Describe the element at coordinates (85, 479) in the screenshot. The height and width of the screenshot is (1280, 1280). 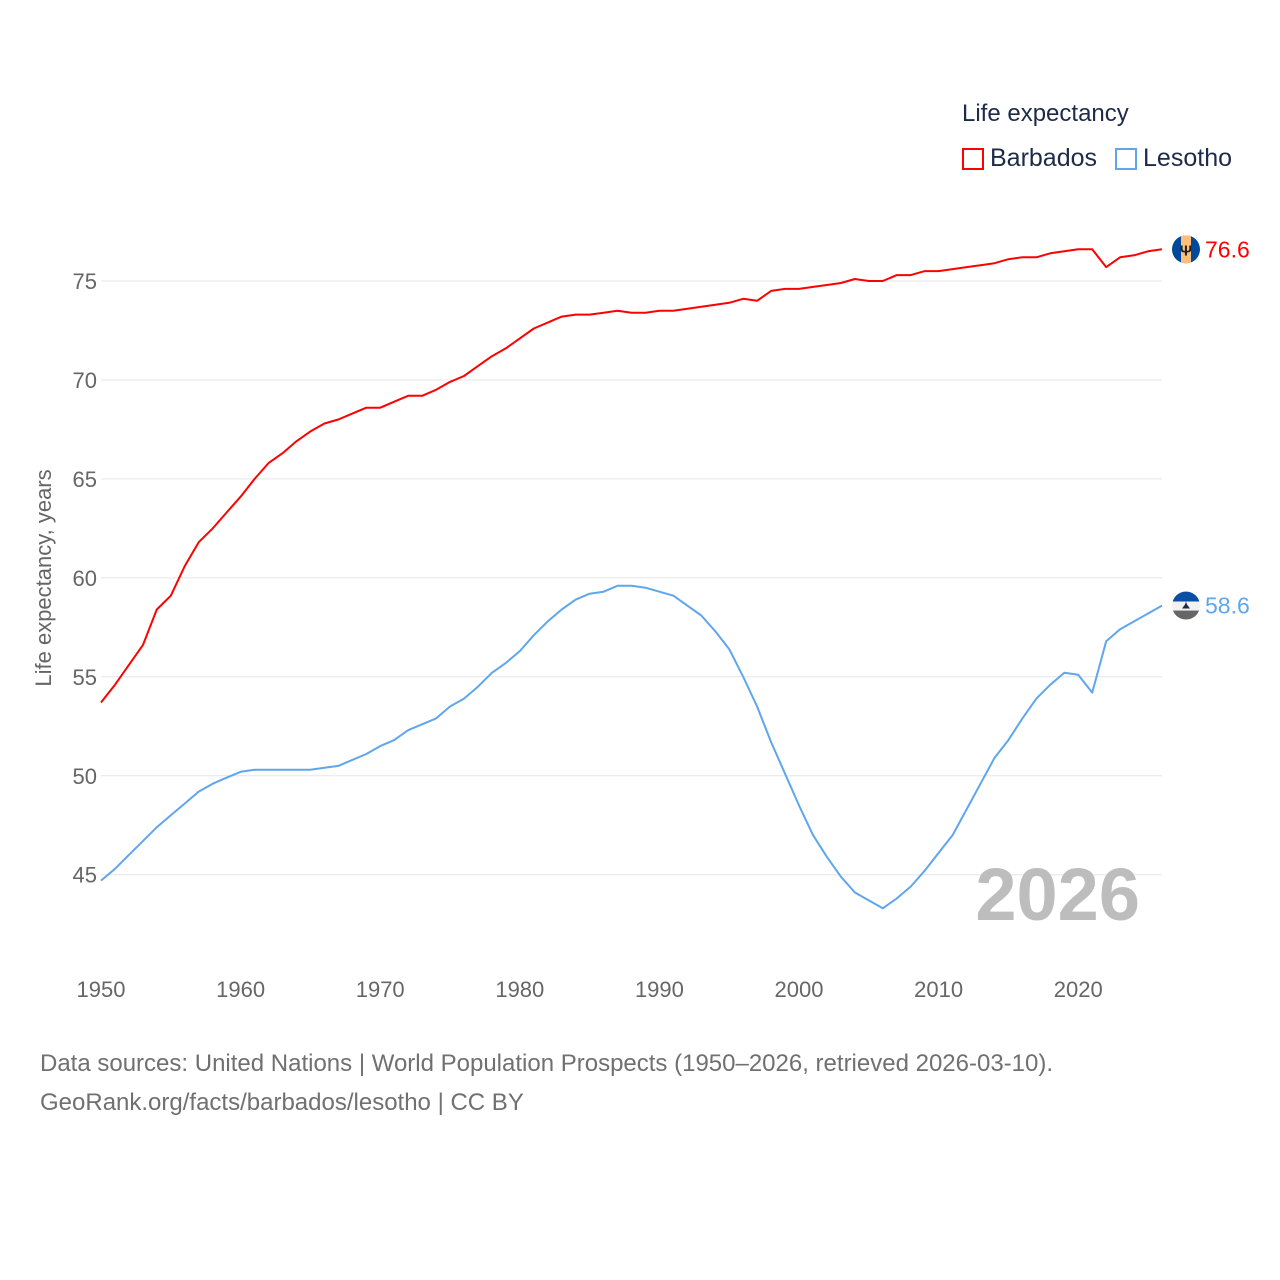
I see `y-tick-label: 65` at that location.